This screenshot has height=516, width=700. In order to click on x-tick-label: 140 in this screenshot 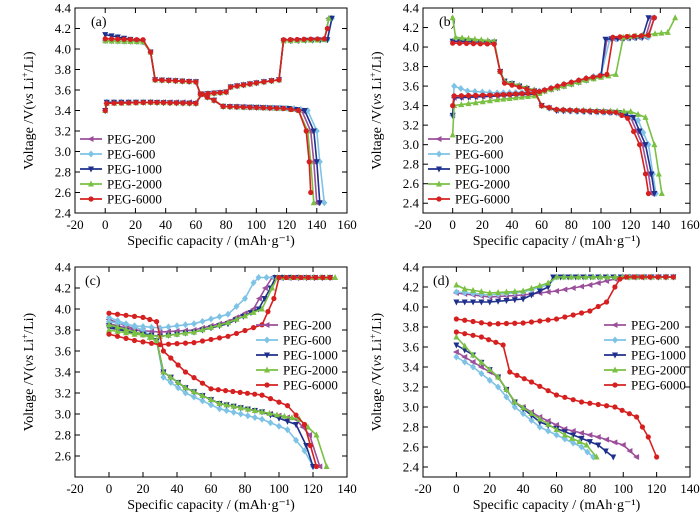, I will do `click(317, 224)`.